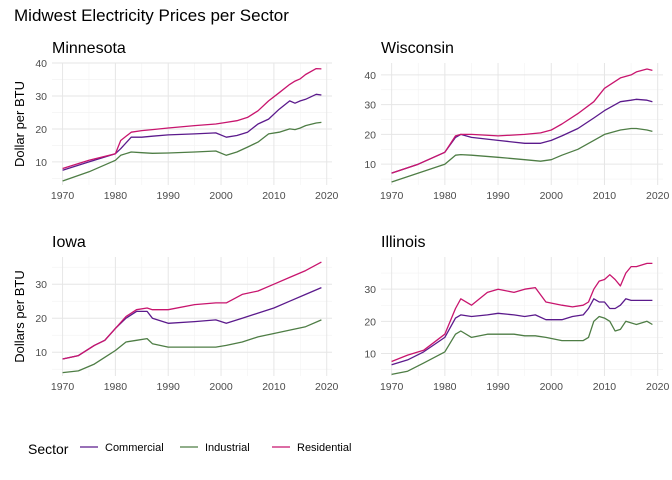 The height and width of the screenshot is (480, 672). Describe the element at coordinates (522, 345) in the screenshot. I see `series-line-industrial-illinois` at that location.